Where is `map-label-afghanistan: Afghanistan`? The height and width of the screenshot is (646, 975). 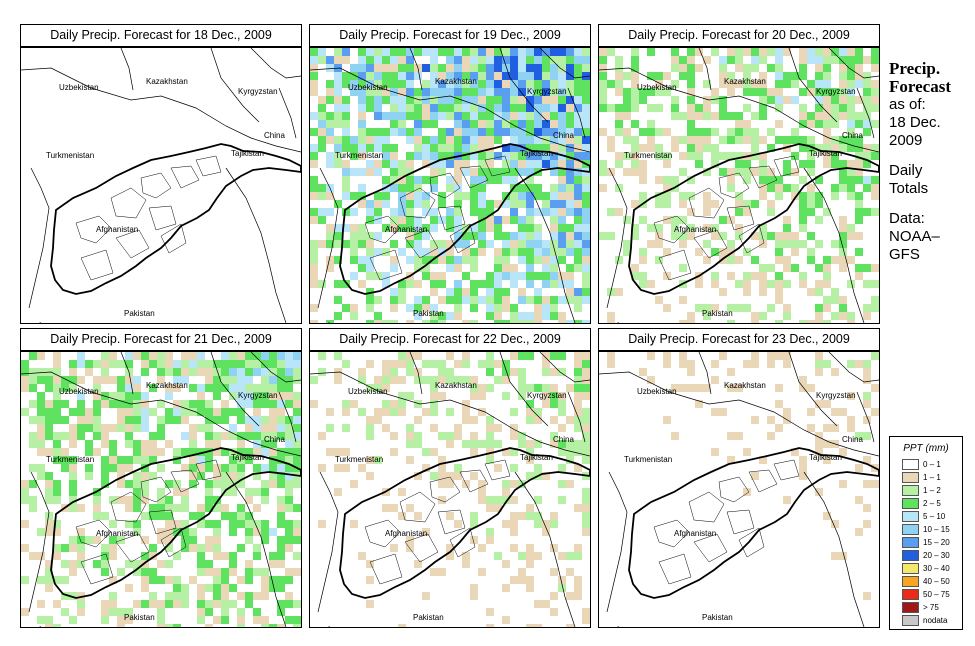
map-label-afghanistan: Afghanistan is located at coordinates (695, 533).